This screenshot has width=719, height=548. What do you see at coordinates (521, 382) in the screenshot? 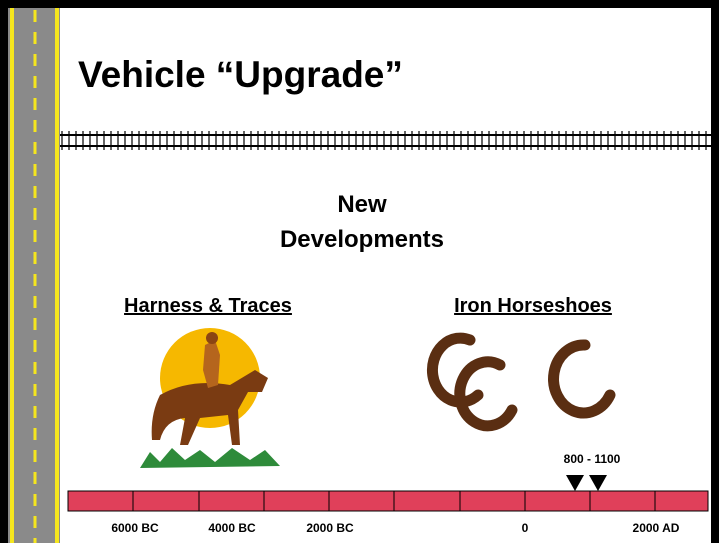
I see `horseshoes` at bounding box center [521, 382].